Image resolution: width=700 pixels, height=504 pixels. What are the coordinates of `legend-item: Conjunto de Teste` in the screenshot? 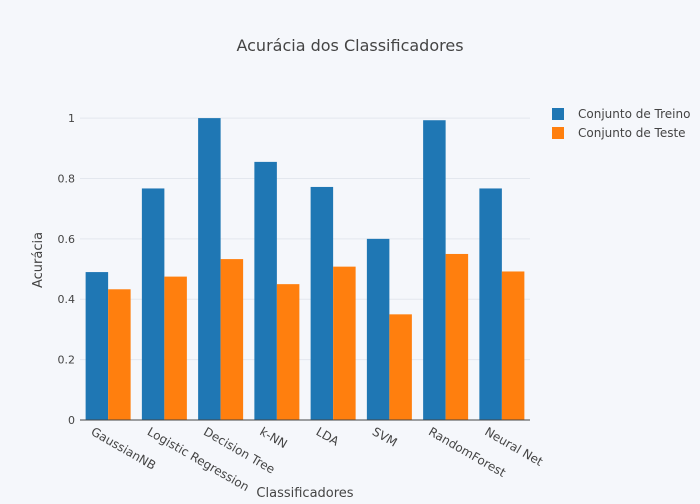 It's located at (619, 133).